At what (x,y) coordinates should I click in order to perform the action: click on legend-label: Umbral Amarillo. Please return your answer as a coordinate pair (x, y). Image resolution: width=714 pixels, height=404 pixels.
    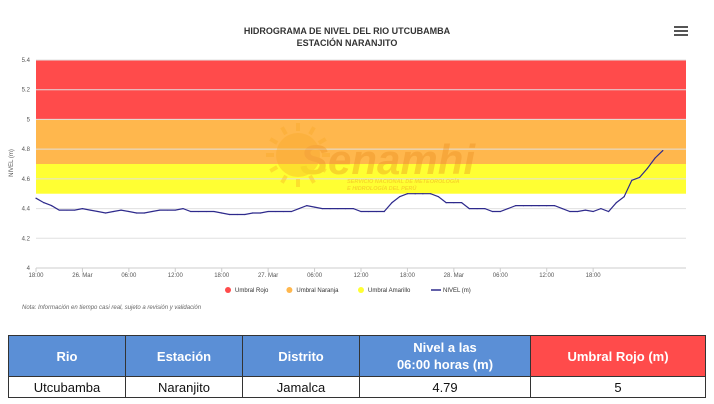
    Looking at the image, I should click on (389, 291).